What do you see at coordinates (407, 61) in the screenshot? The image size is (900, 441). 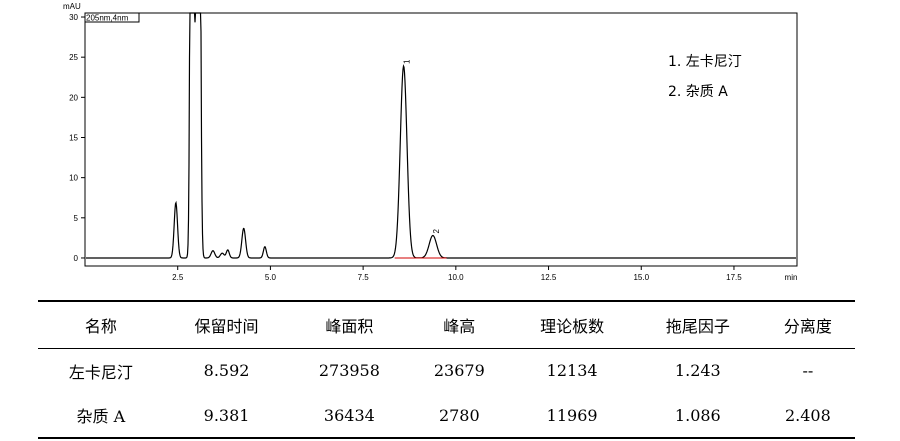 I see `peak-label-1: 1` at bounding box center [407, 61].